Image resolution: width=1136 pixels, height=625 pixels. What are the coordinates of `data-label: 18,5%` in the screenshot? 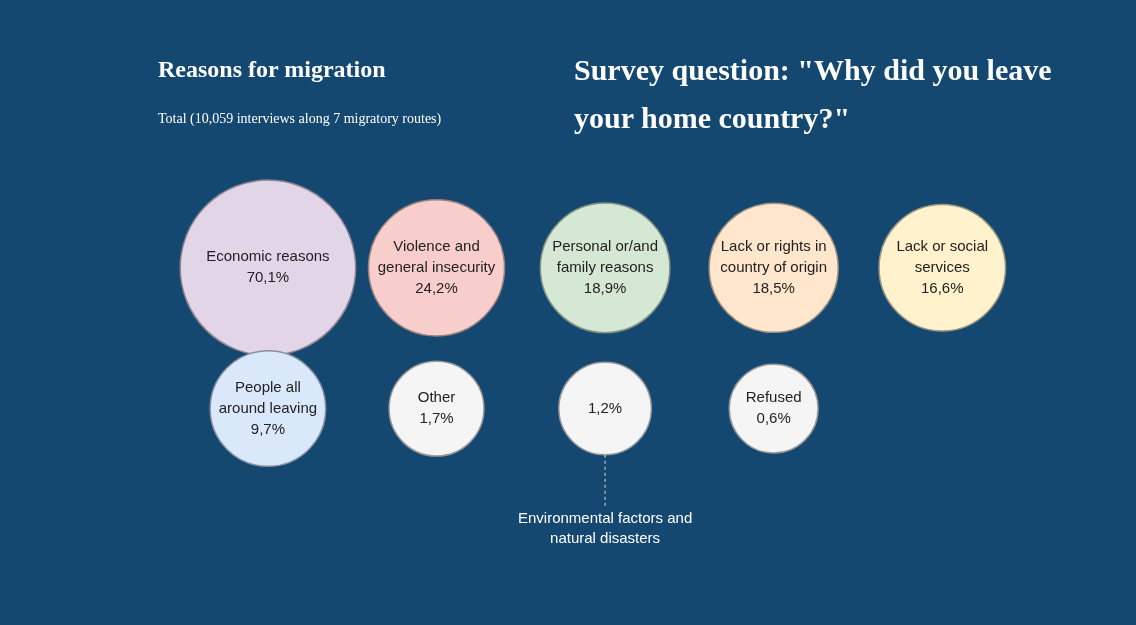 It's located at (773, 287).